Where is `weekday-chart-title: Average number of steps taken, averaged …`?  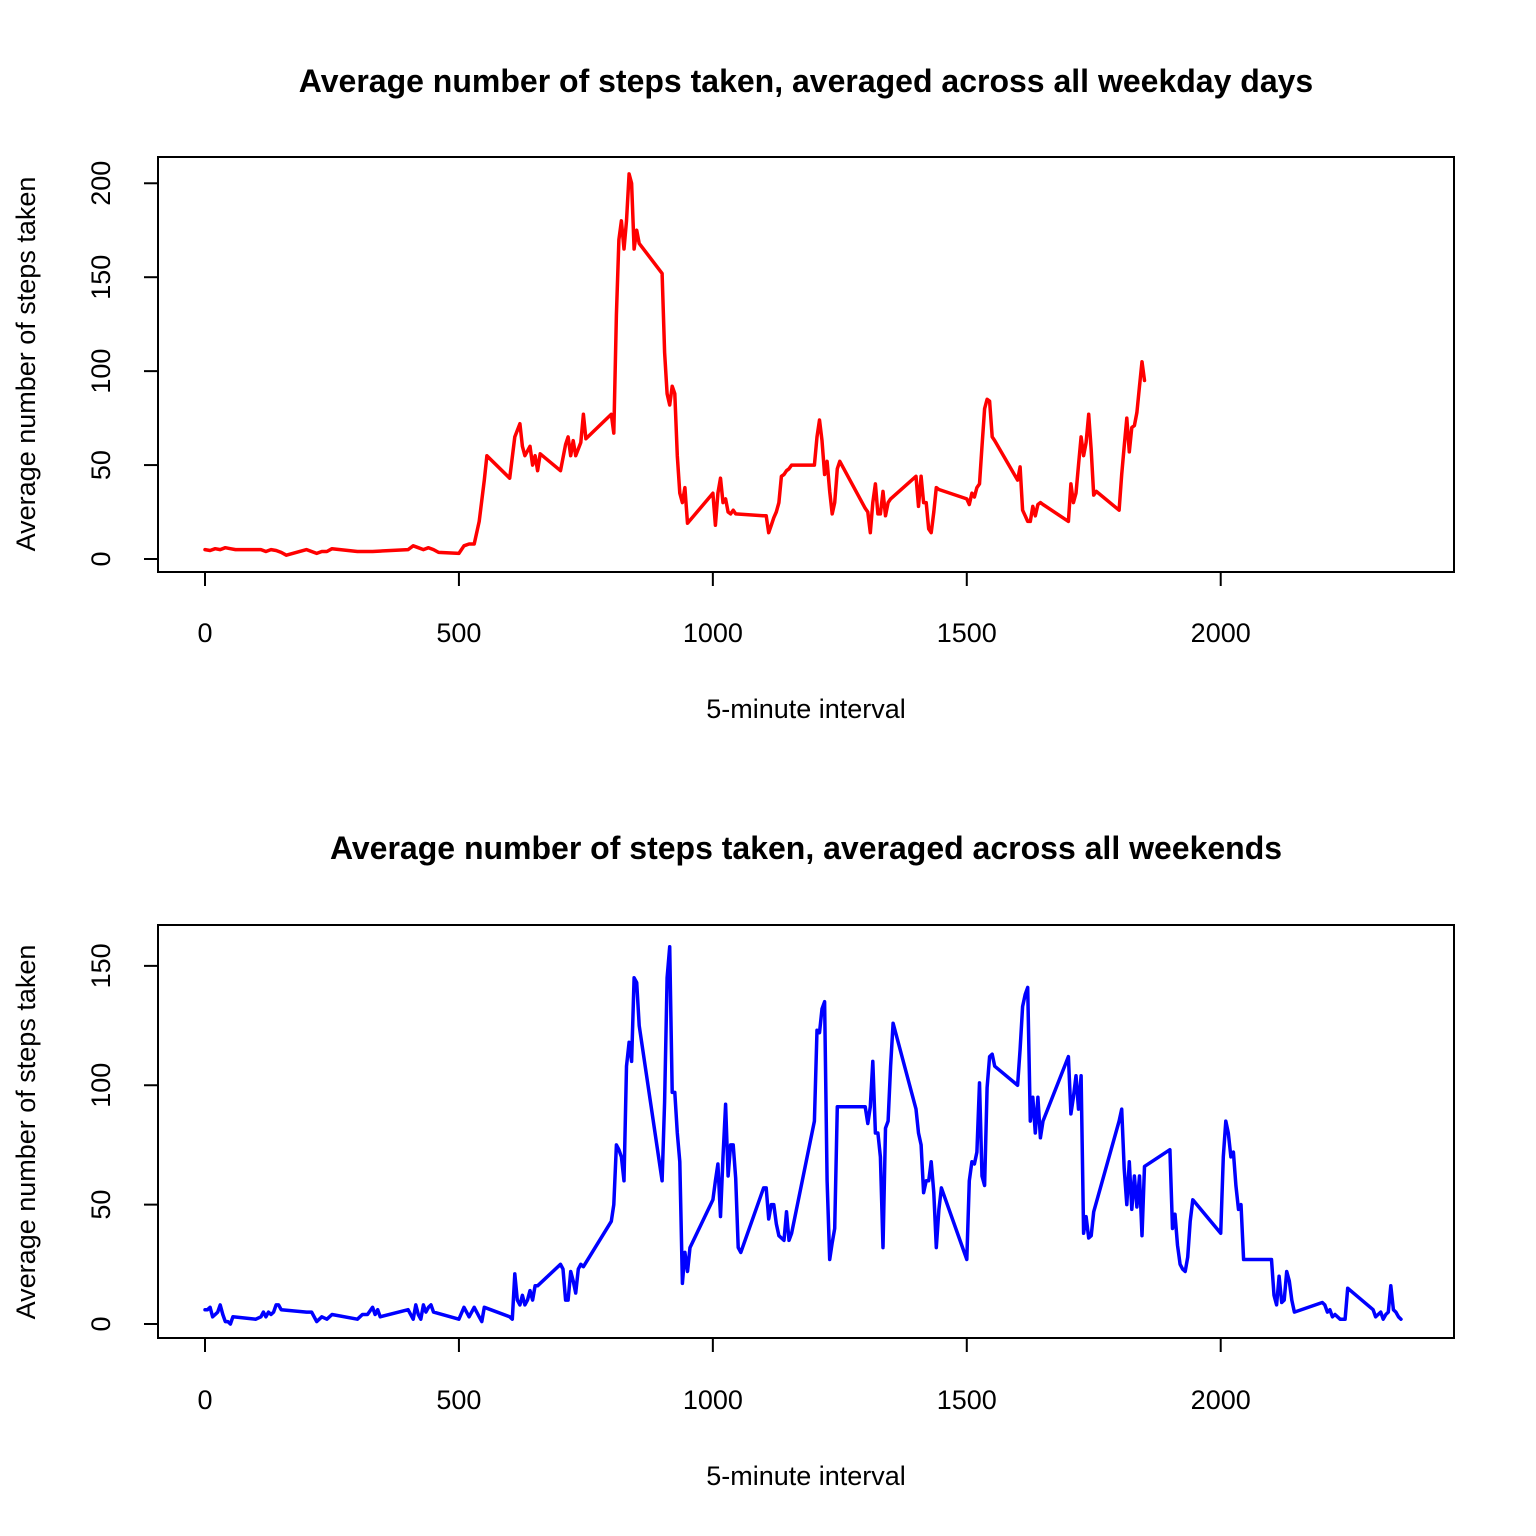 weekday-chart-title: Average number of steps taken, averaged … is located at coordinates (806, 81).